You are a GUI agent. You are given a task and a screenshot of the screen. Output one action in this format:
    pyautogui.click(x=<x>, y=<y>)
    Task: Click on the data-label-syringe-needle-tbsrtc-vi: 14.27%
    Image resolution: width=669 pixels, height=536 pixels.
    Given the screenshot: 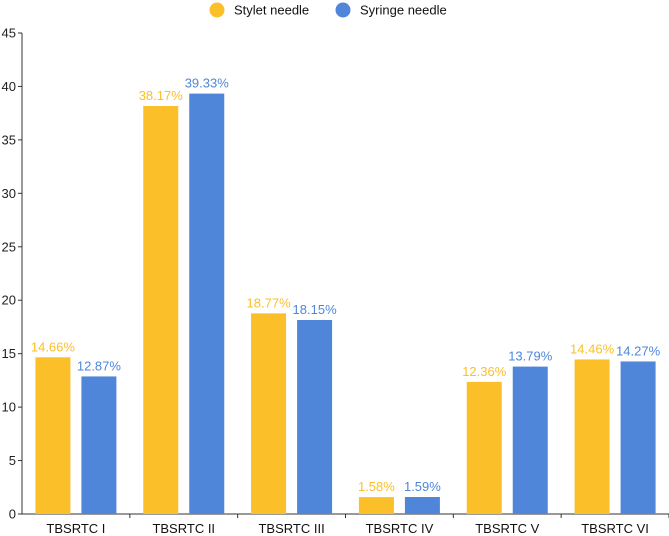 What is the action you would take?
    pyautogui.click(x=638, y=350)
    